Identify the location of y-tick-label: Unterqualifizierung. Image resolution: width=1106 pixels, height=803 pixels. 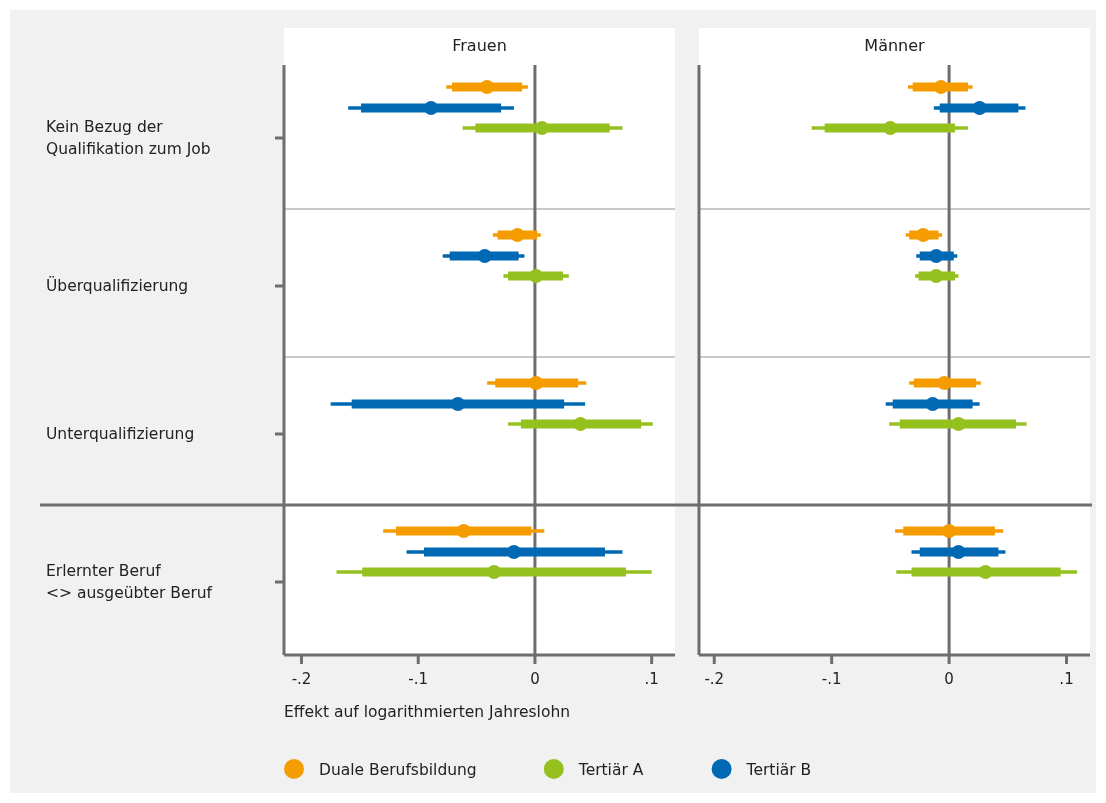
(120, 434).